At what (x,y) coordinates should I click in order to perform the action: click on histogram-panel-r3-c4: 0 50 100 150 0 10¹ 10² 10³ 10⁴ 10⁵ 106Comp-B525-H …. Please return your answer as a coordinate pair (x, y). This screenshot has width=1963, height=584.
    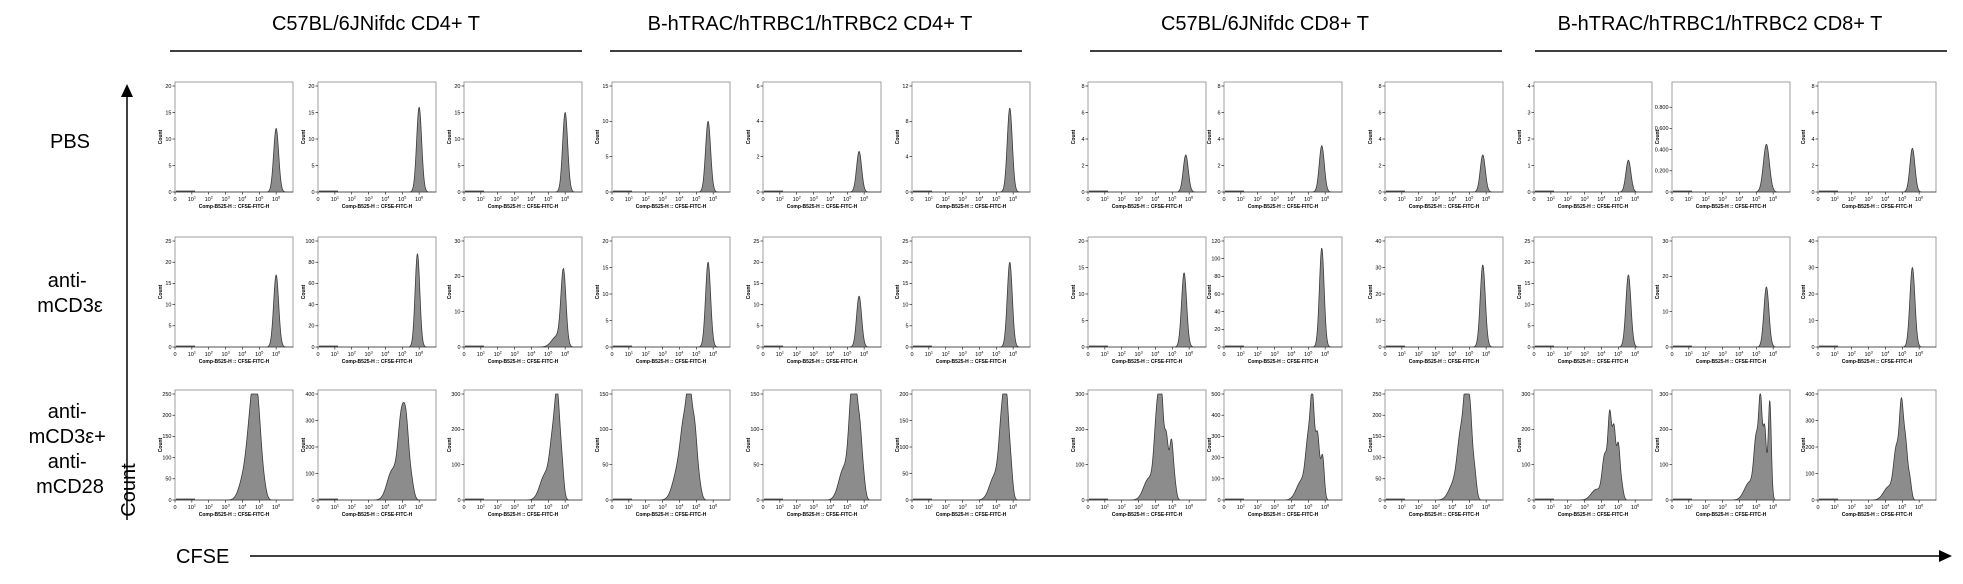
    Looking at the image, I should click on (663, 453).